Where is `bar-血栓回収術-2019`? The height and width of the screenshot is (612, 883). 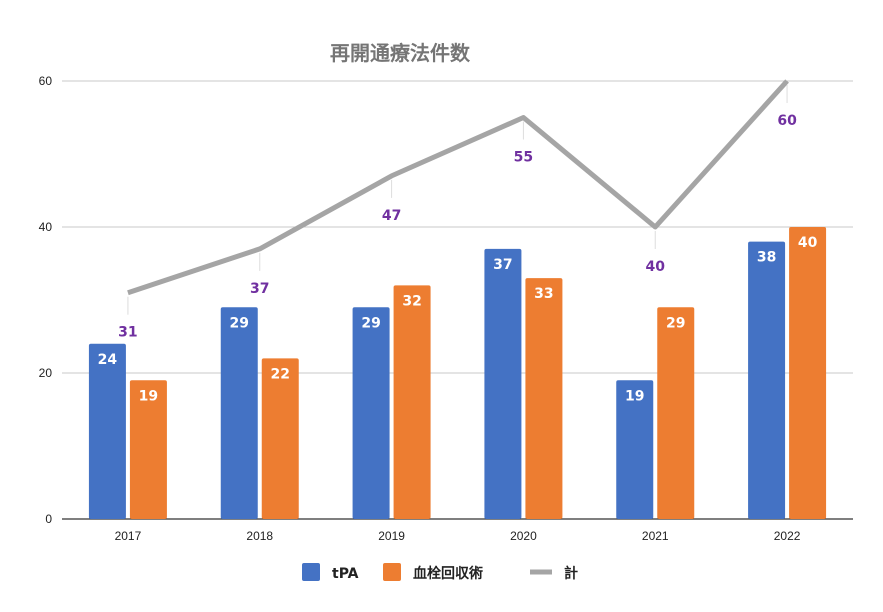
bar-血栓回収術-2019 is located at coordinates (412, 402).